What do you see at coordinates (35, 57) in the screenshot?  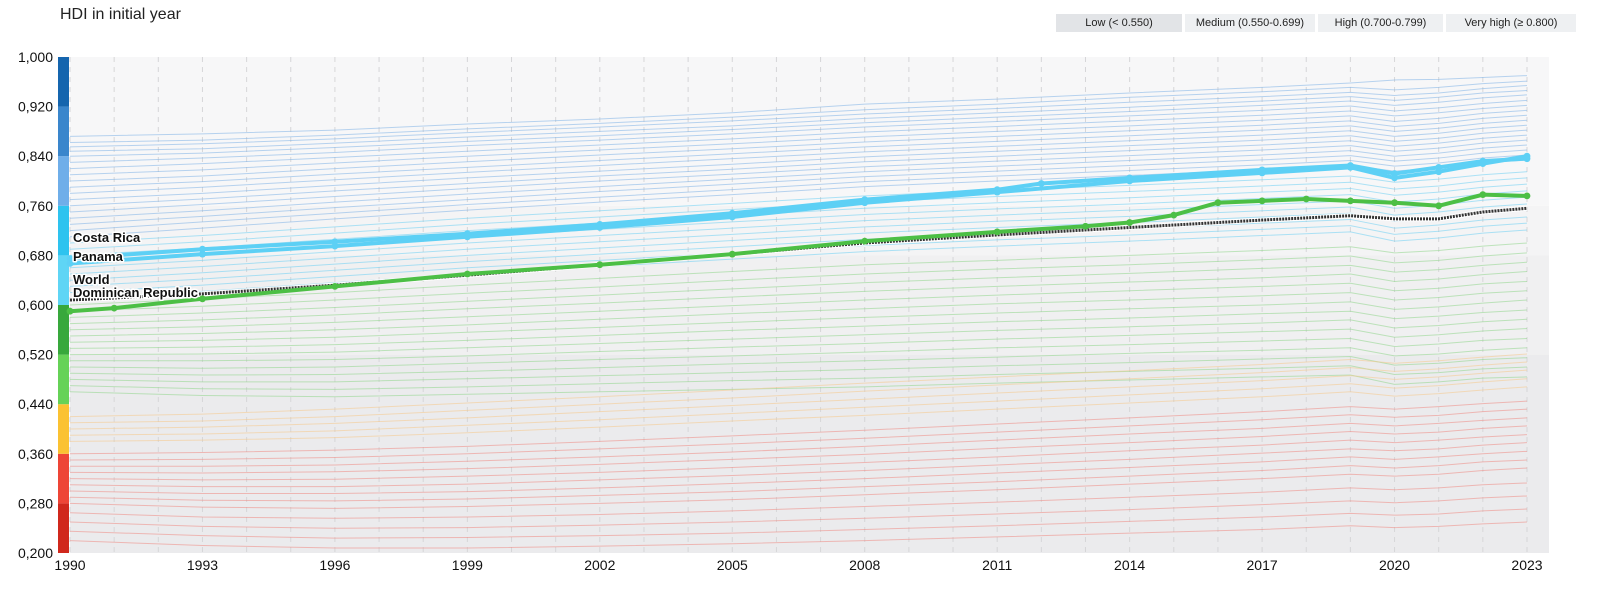 I see `y-tick-label: 1,000` at bounding box center [35, 57].